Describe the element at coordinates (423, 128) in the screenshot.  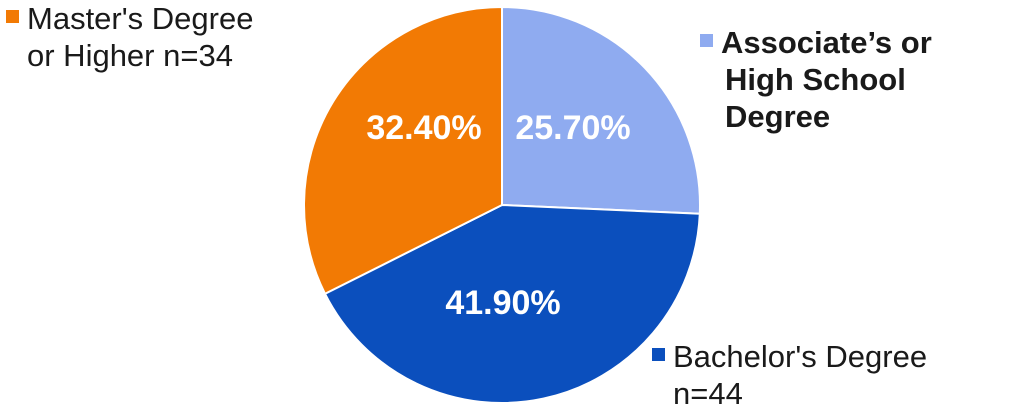
I see `slice-label-masters: 32.40%` at that location.